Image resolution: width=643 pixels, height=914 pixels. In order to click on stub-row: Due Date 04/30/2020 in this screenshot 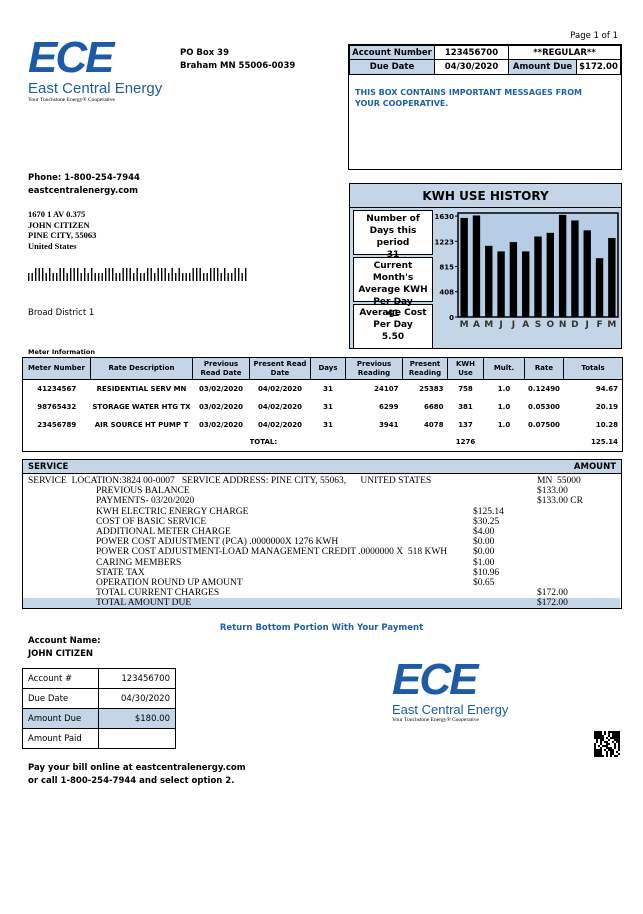, I will do `click(99, 698)`.